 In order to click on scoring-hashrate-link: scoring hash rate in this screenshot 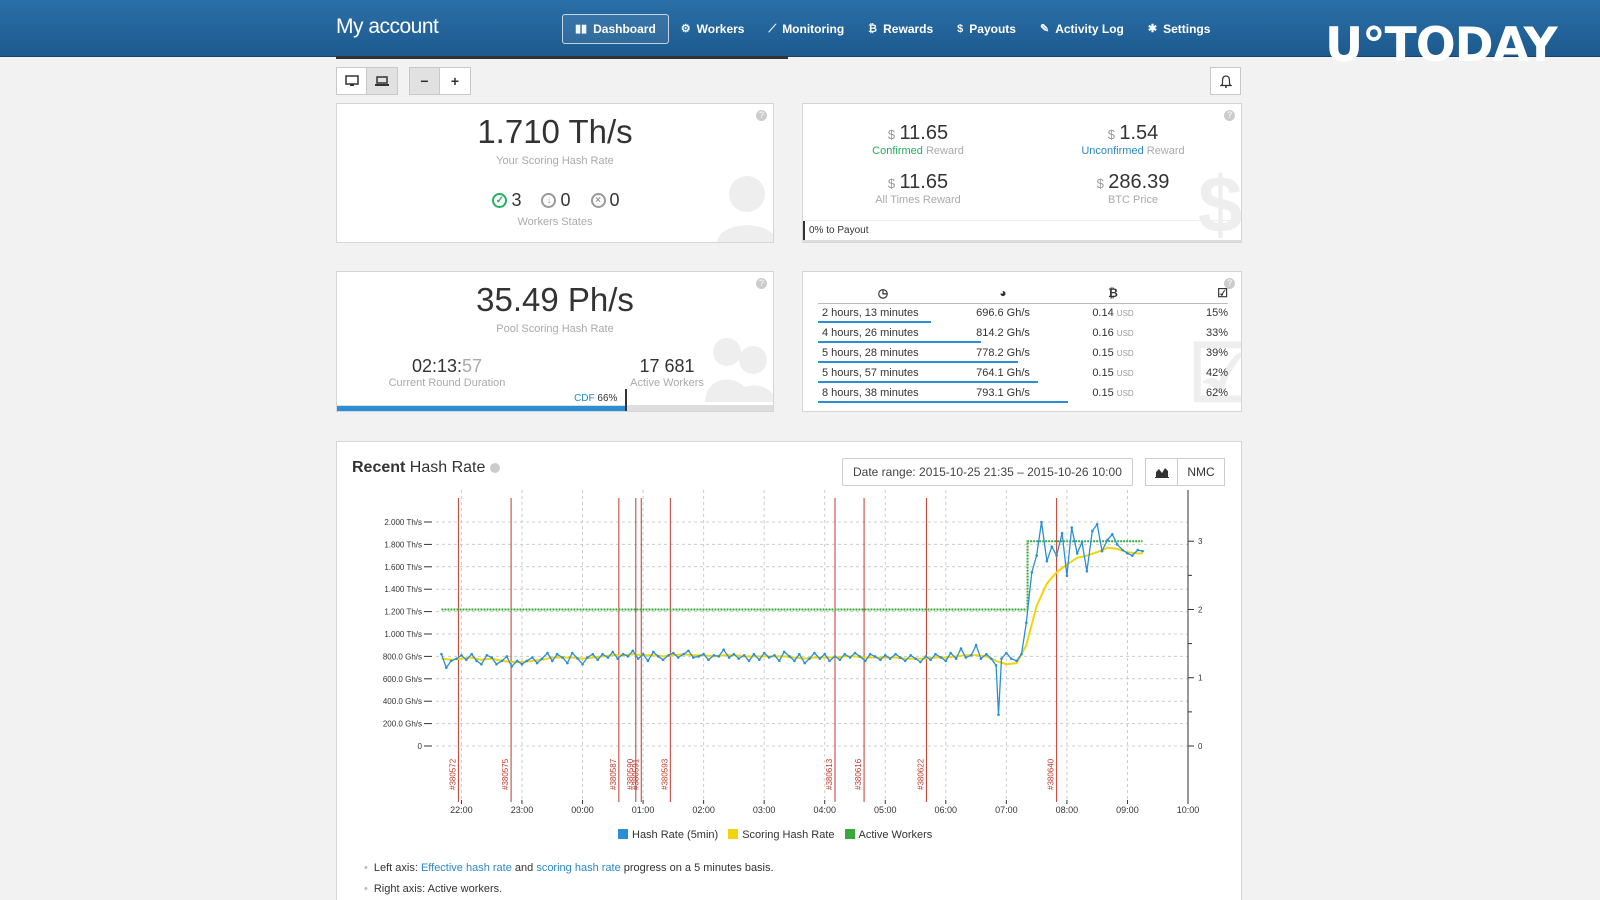, I will do `click(578, 868)`.